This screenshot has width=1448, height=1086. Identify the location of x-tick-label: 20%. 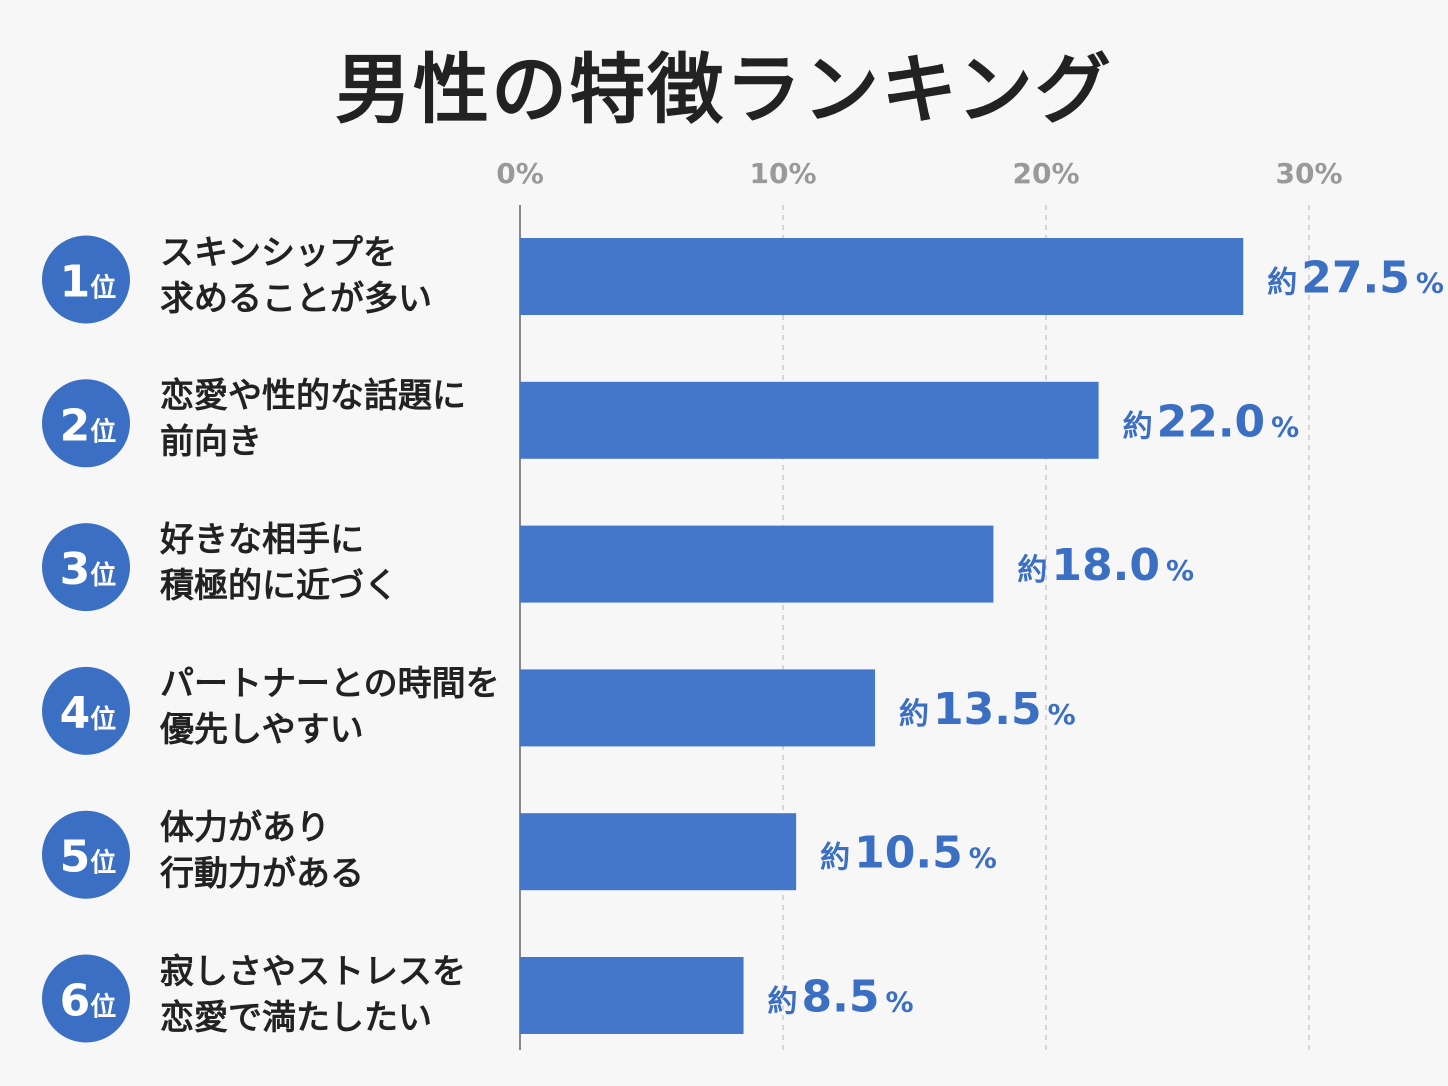
(1045, 173).